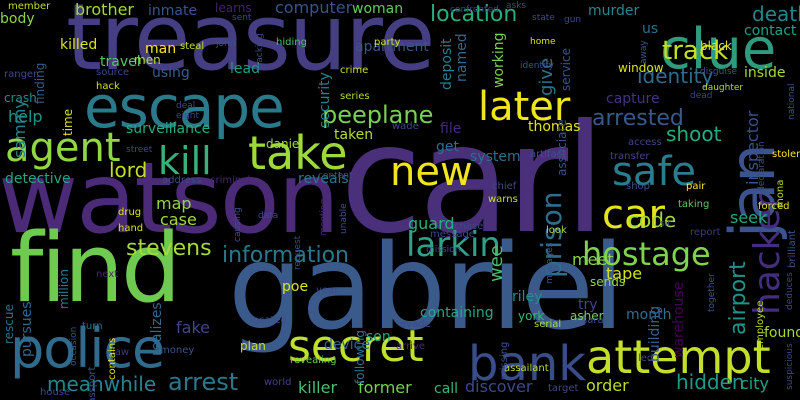  Describe the element at coordinates (654, 172) in the screenshot. I see `word-safe: safe` at that location.